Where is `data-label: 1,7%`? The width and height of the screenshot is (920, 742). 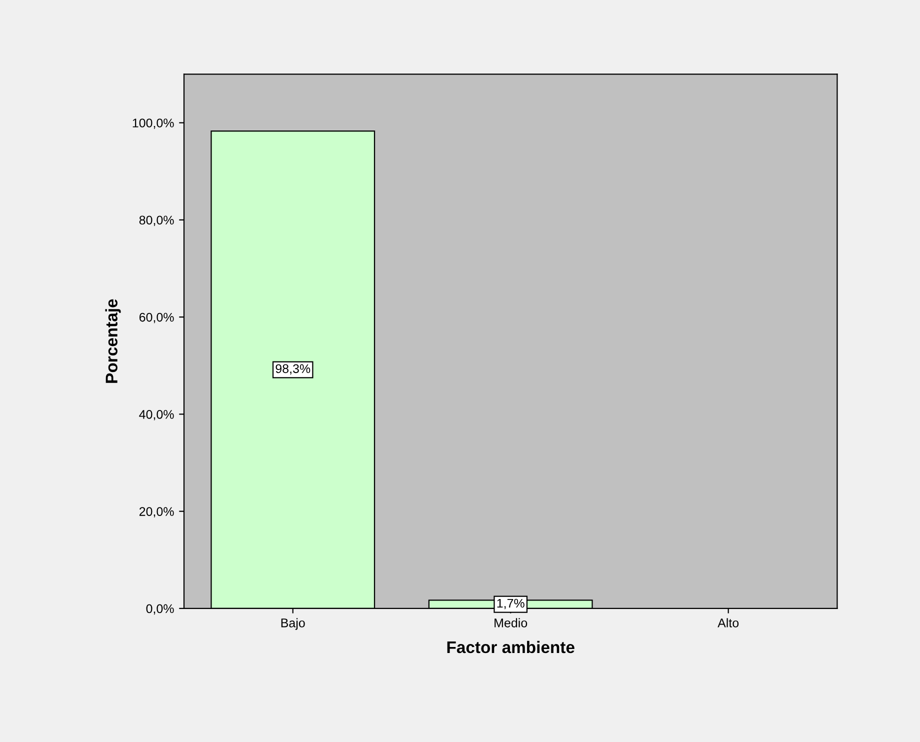 data-label: 1,7% is located at coordinates (510, 604).